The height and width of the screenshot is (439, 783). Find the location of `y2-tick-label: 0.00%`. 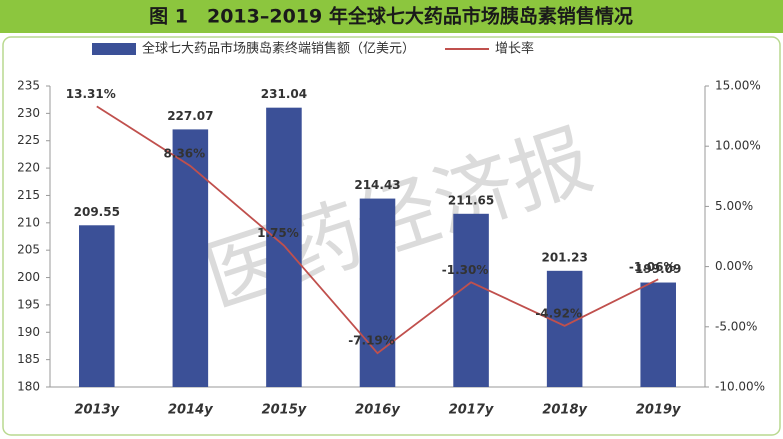

y2-tick-label: 0.00% is located at coordinates (734, 266).